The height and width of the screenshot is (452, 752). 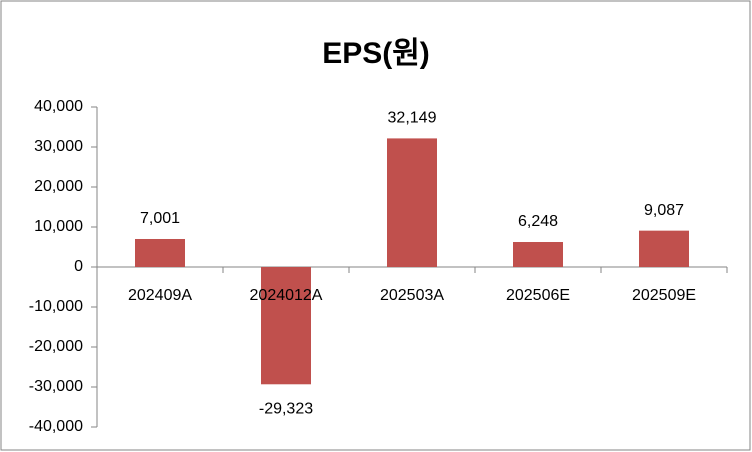 What do you see at coordinates (412, 118) in the screenshot?
I see `value-label: 32,149` at bounding box center [412, 118].